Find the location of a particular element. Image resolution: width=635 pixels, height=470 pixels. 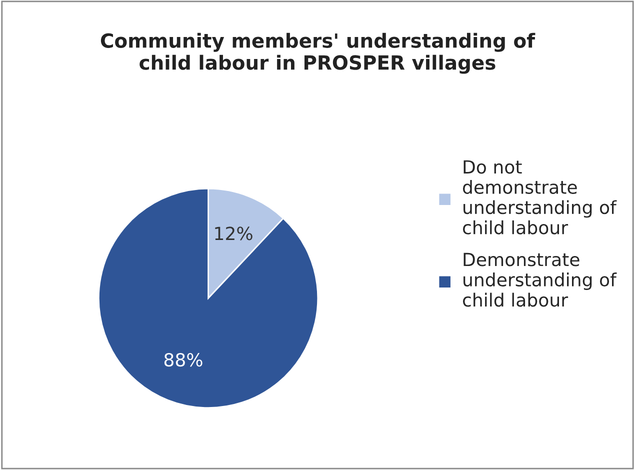

data-label: 88% is located at coordinates (183, 359).